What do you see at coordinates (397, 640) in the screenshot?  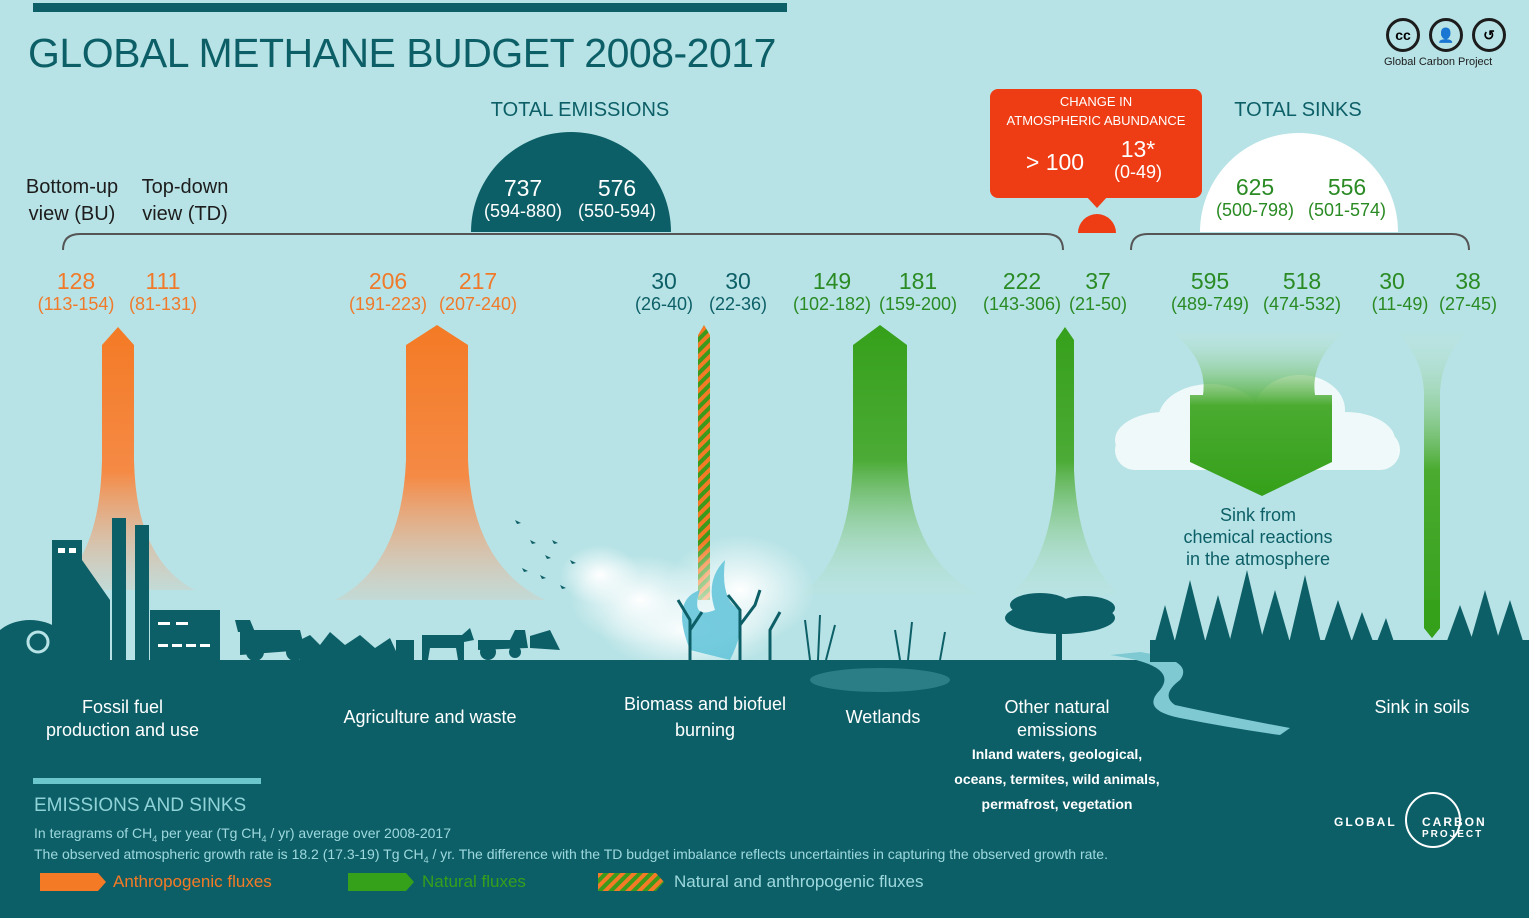 I see `farm` at bounding box center [397, 640].